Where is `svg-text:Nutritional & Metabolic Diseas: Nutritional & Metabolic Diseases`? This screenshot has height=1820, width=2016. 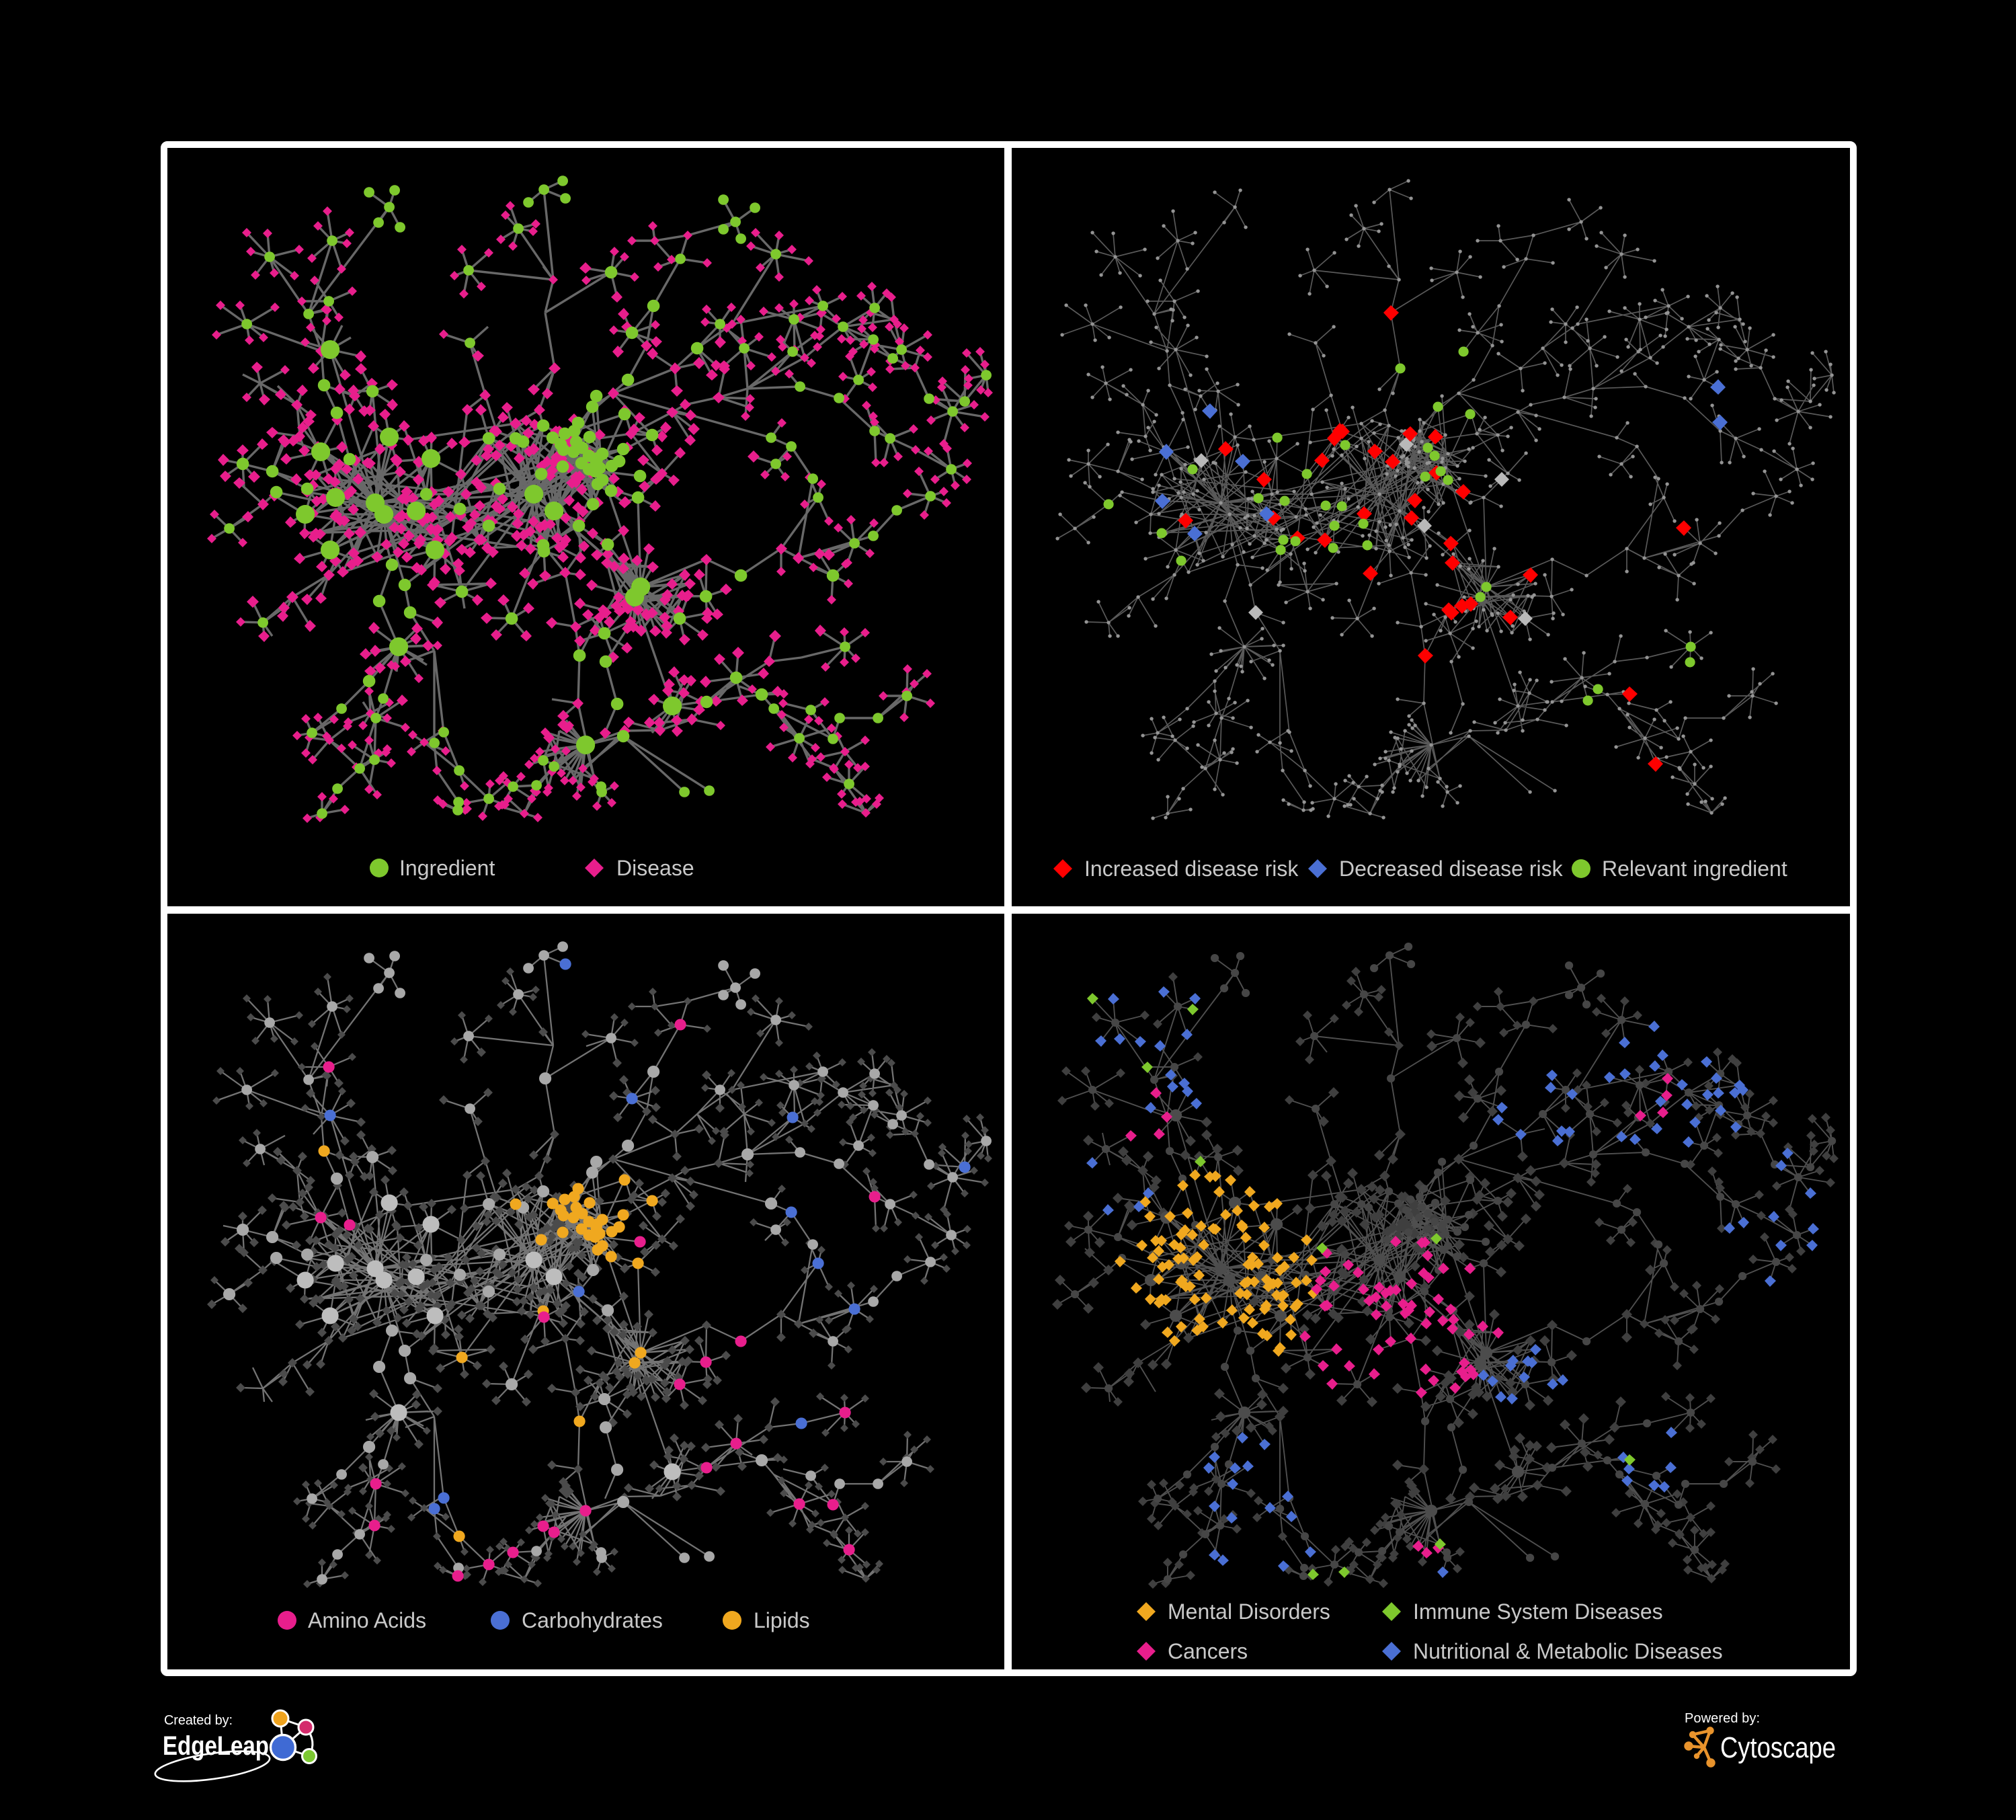
svg-text:Nutritional & Metabolic Diseas: Nutritional & Metabolic Diseases is located at coordinates (1568, 1651).